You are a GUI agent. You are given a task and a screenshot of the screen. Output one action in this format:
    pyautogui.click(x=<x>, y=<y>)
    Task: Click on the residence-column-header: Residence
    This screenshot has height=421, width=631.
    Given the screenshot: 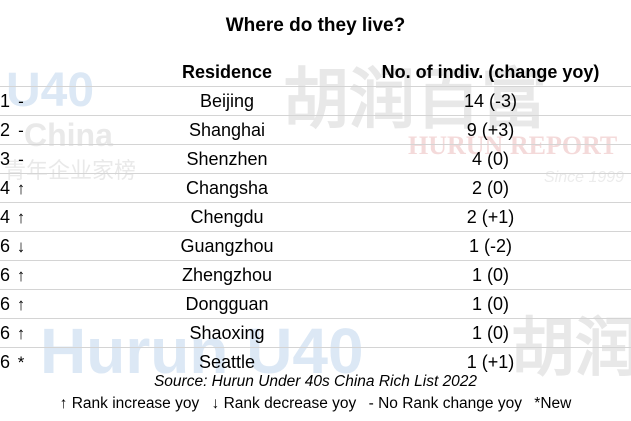 What is the action you would take?
    pyautogui.click(x=227, y=72)
    